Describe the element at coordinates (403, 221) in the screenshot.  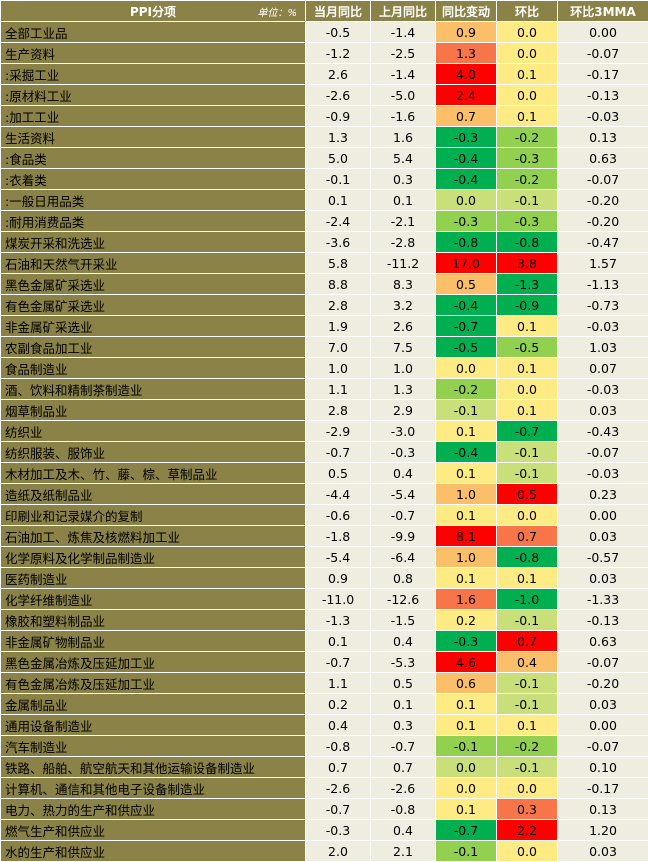
I see `previous-yoy-cell: -2.1` at that location.